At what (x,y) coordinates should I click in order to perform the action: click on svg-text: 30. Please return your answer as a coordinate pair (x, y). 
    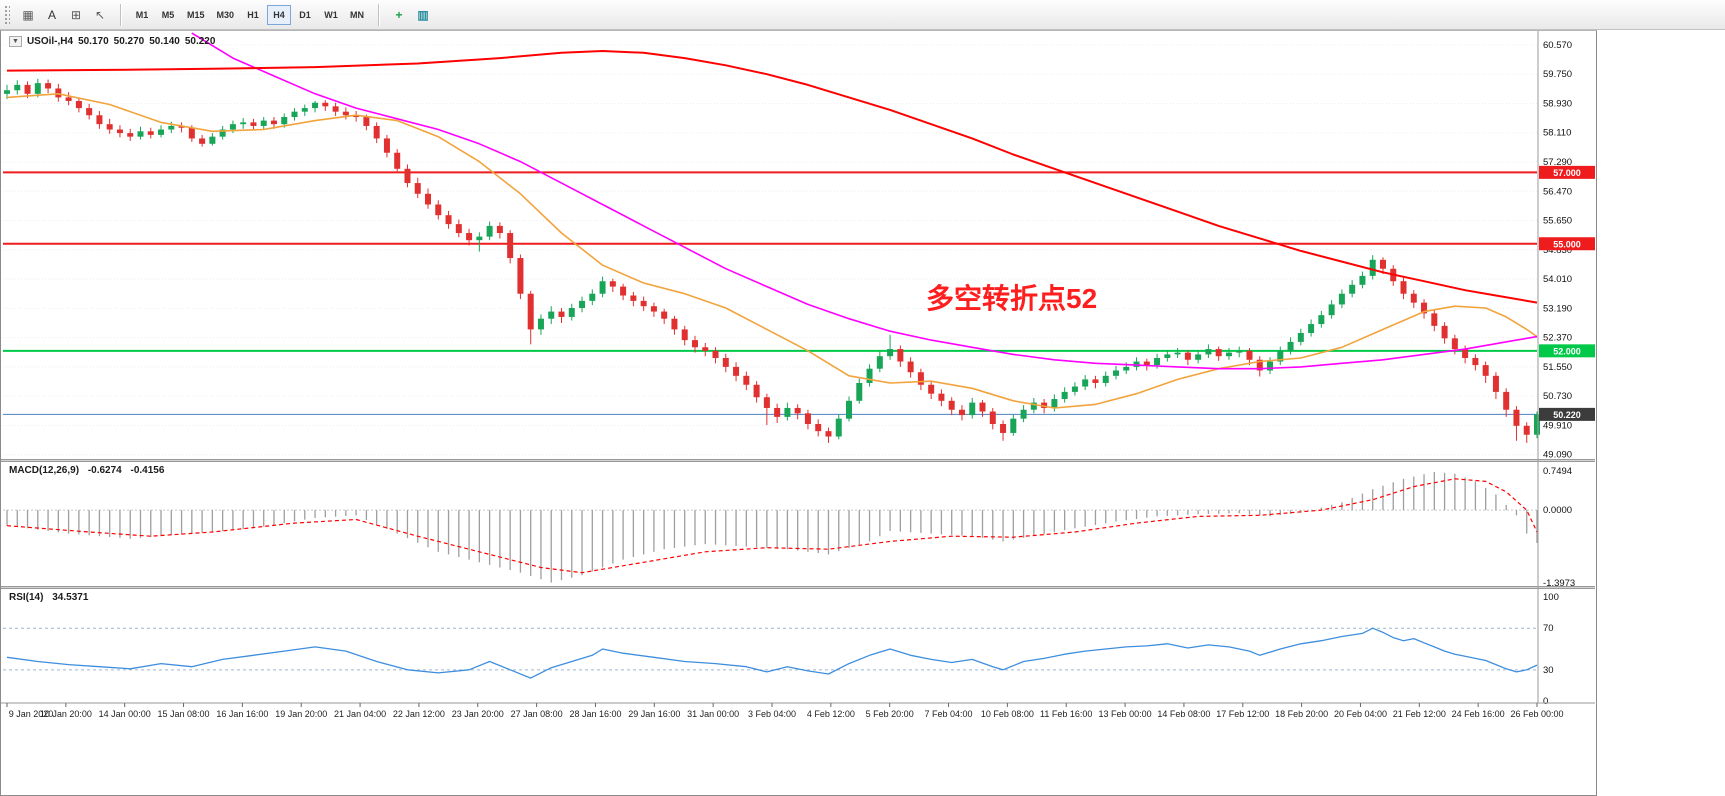
    Looking at the image, I should click on (1548, 670).